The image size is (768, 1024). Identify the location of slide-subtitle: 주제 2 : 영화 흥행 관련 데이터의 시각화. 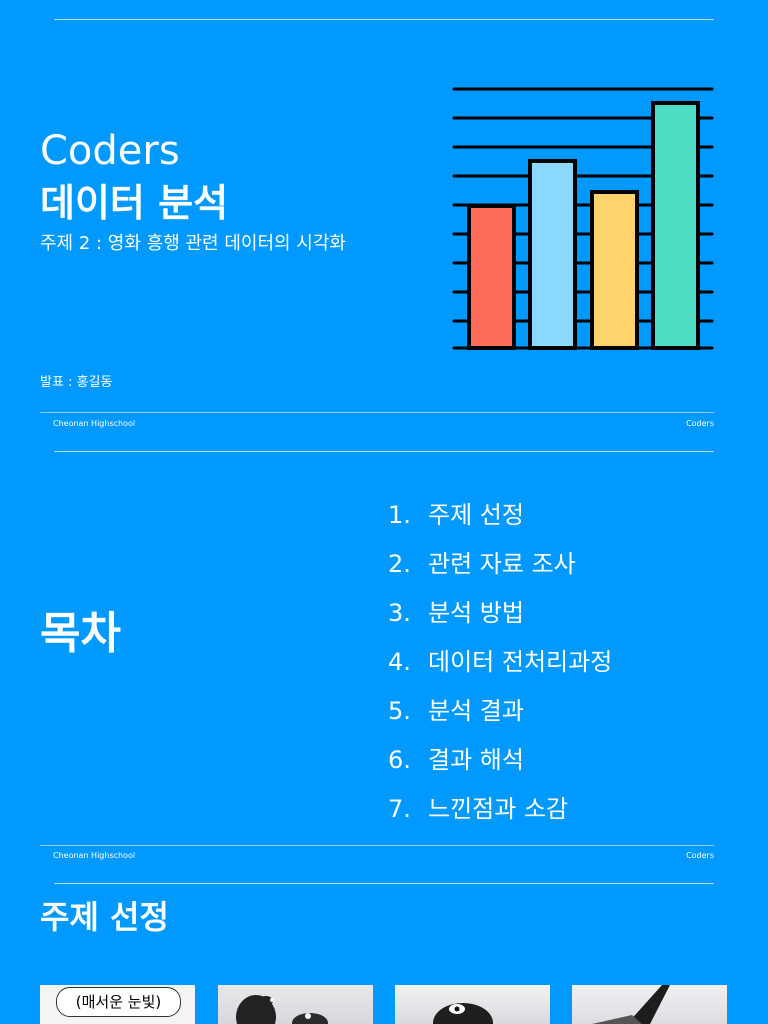
(193, 243).